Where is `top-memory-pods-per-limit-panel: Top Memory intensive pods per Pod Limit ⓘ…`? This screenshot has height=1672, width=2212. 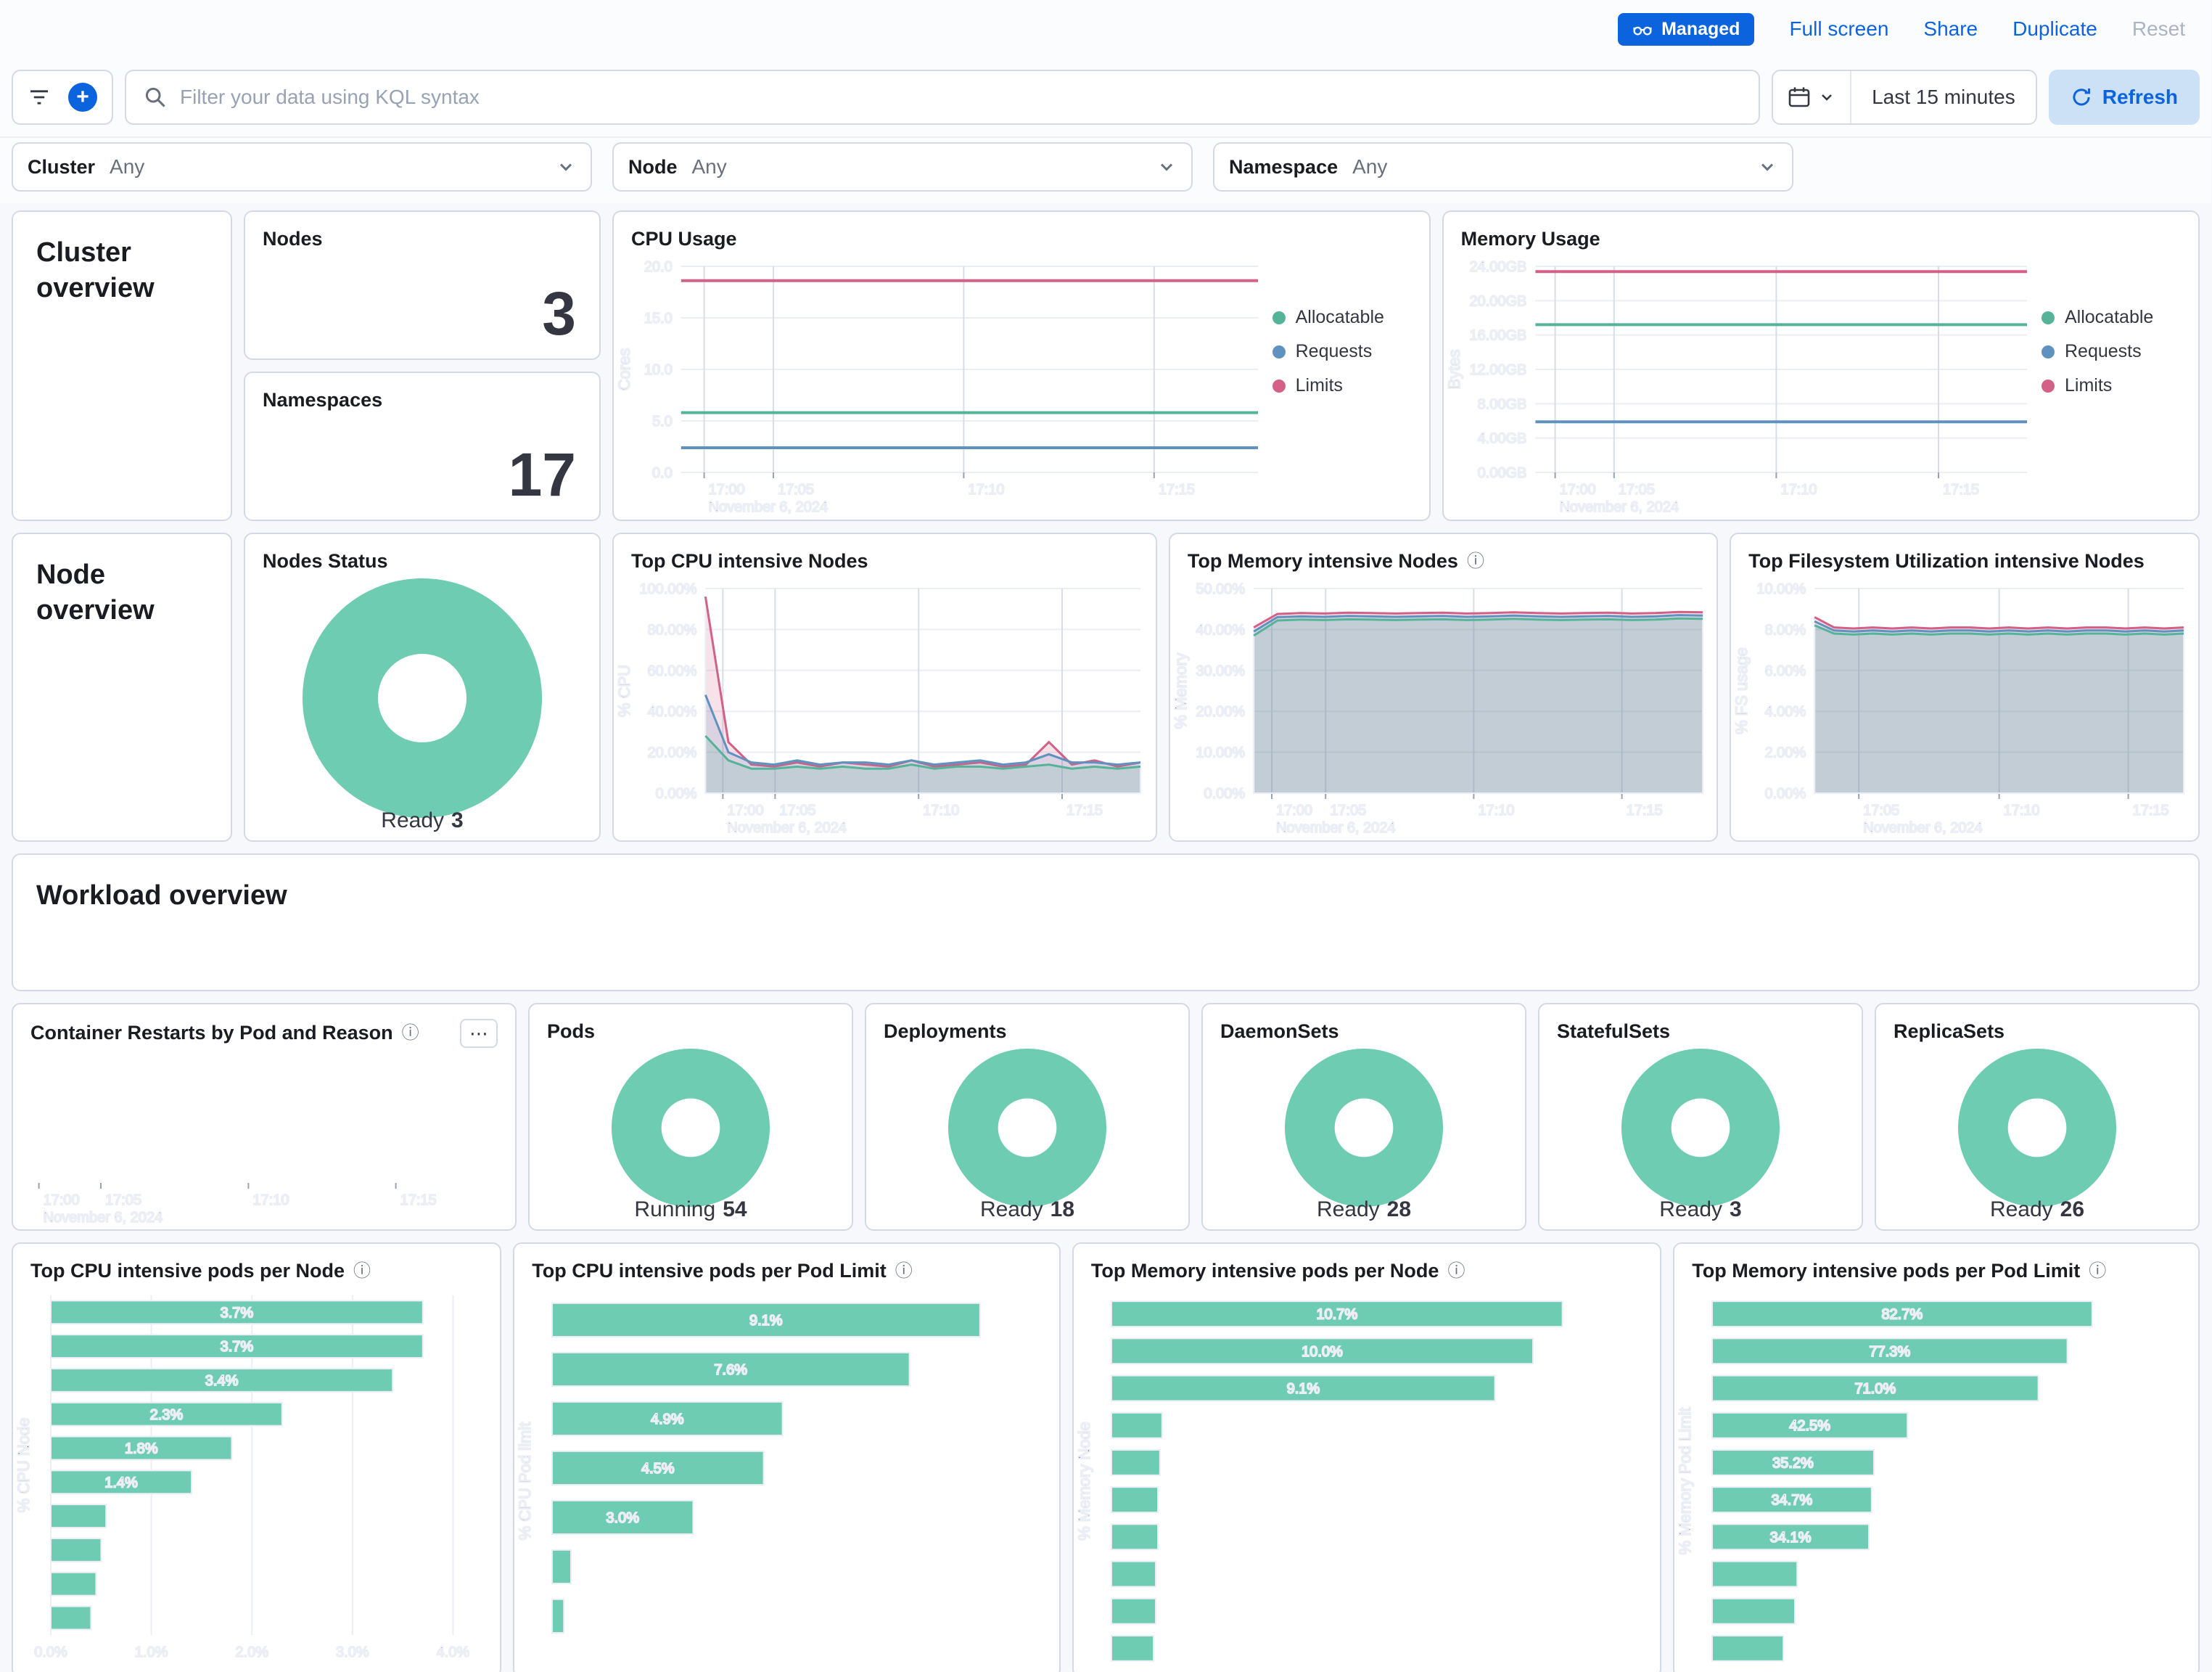 top-memory-pods-per-limit-panel: Top Memory intensive pods per Pod Limit ⓘ… is located at coordinates (1937, 1457).